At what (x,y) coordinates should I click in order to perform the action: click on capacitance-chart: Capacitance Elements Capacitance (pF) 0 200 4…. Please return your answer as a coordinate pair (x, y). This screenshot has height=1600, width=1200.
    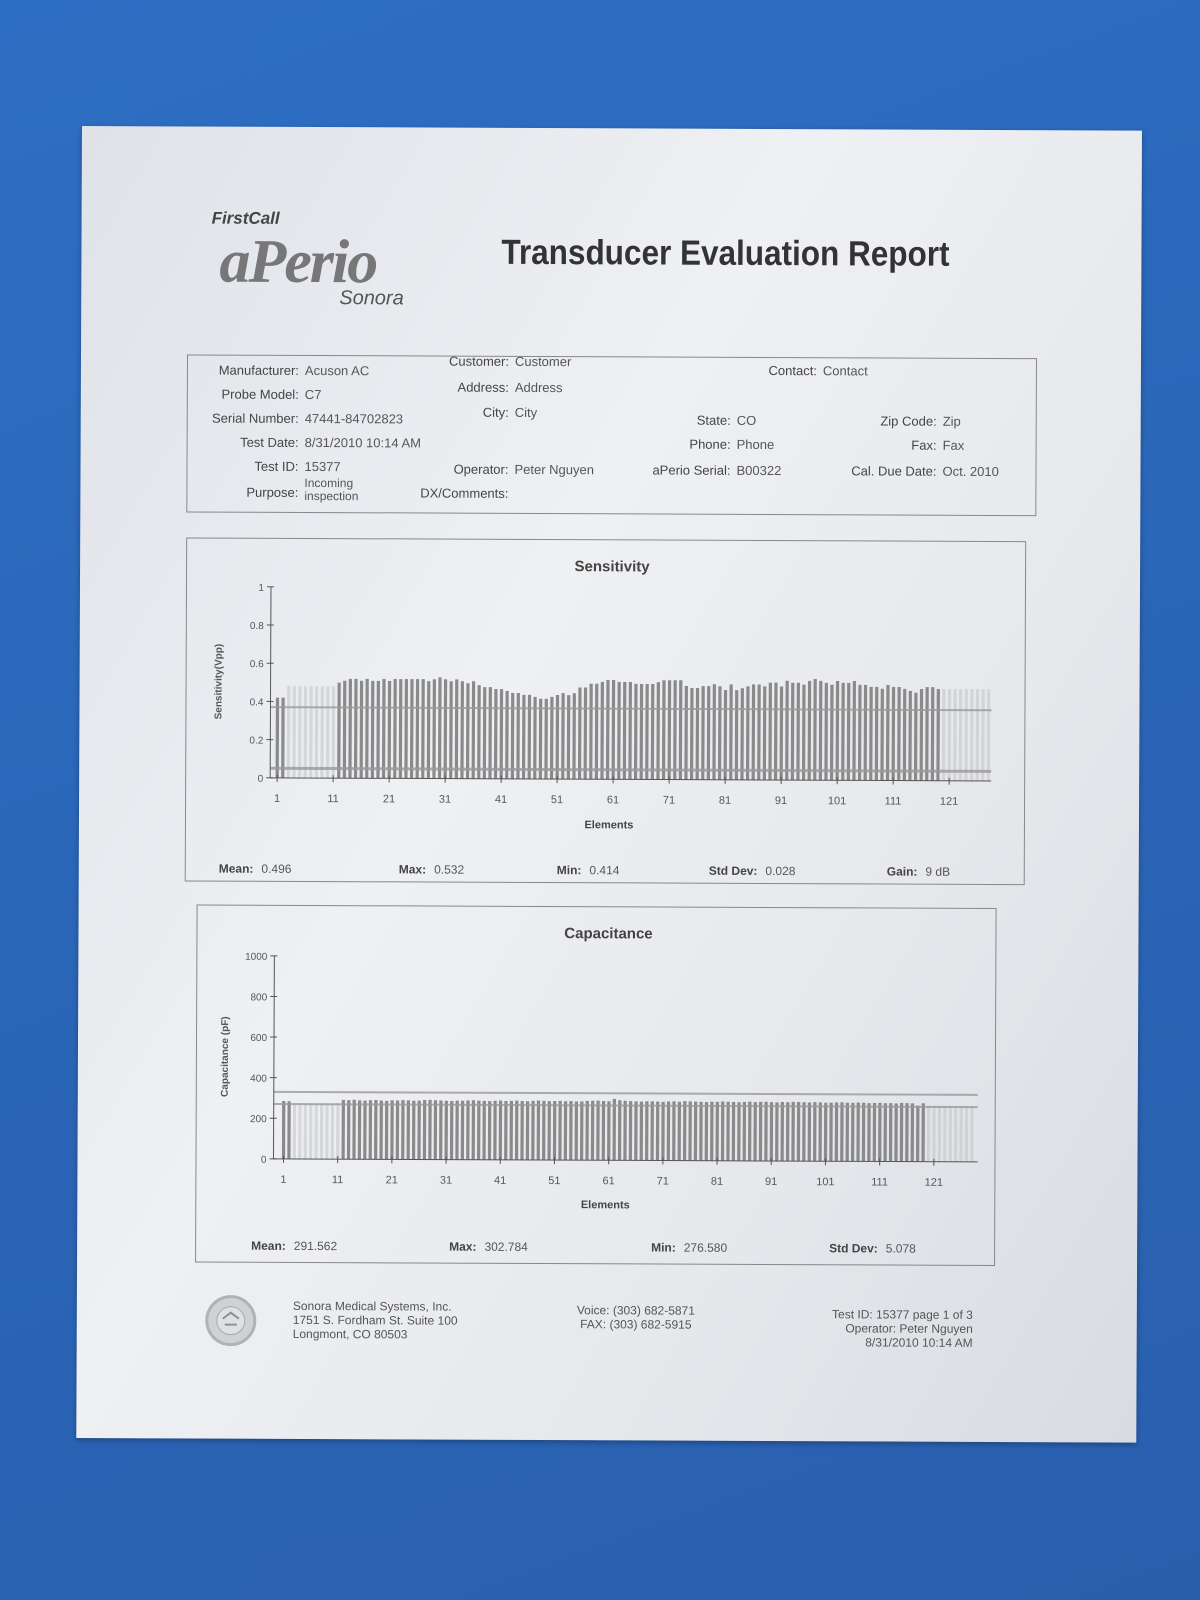
    Looking at the image, I should click on (599, 1068).